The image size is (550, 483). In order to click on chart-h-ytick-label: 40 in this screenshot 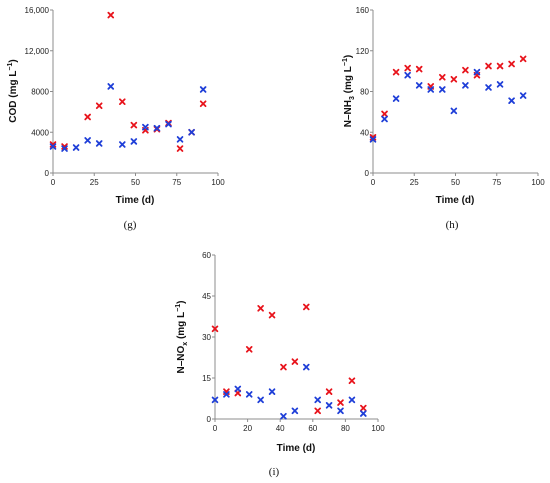, I will do `click(364, 132)`.